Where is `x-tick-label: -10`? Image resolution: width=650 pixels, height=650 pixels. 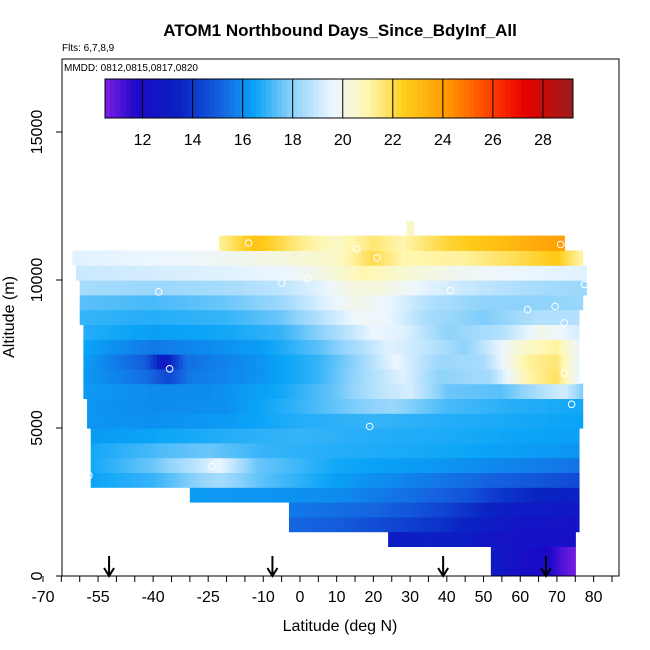
x-tick-label: -10 is located at coordinates (263, 597).